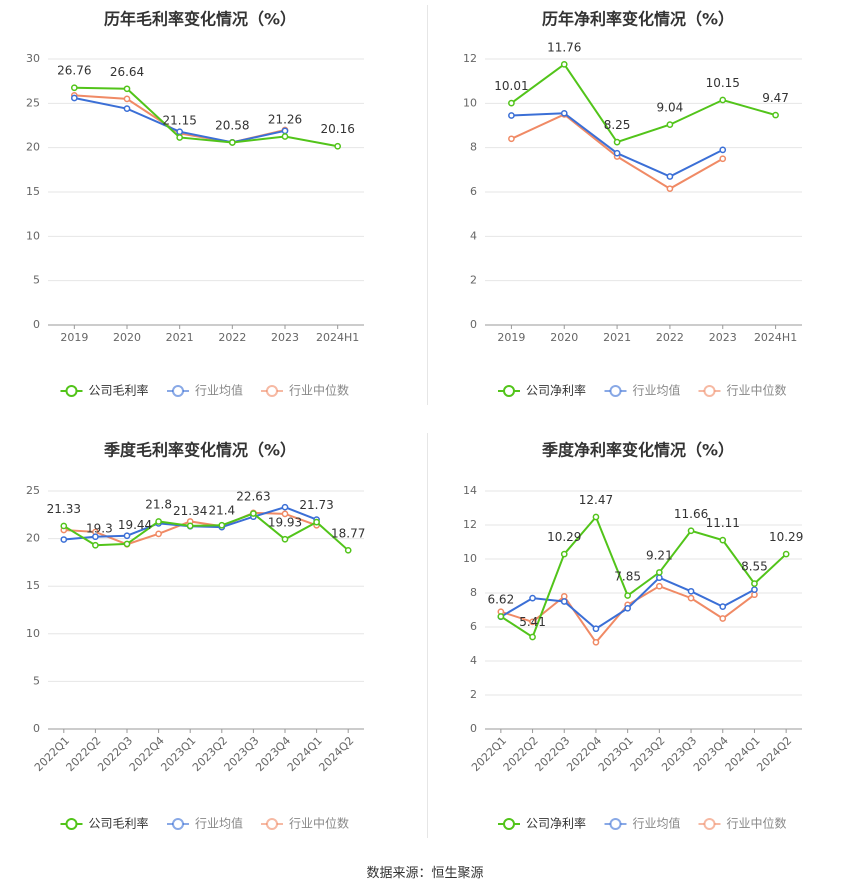 The width and height of the screenshot is (850, 891). I want to click on x-tick-label: 2023, so click(285, 337).